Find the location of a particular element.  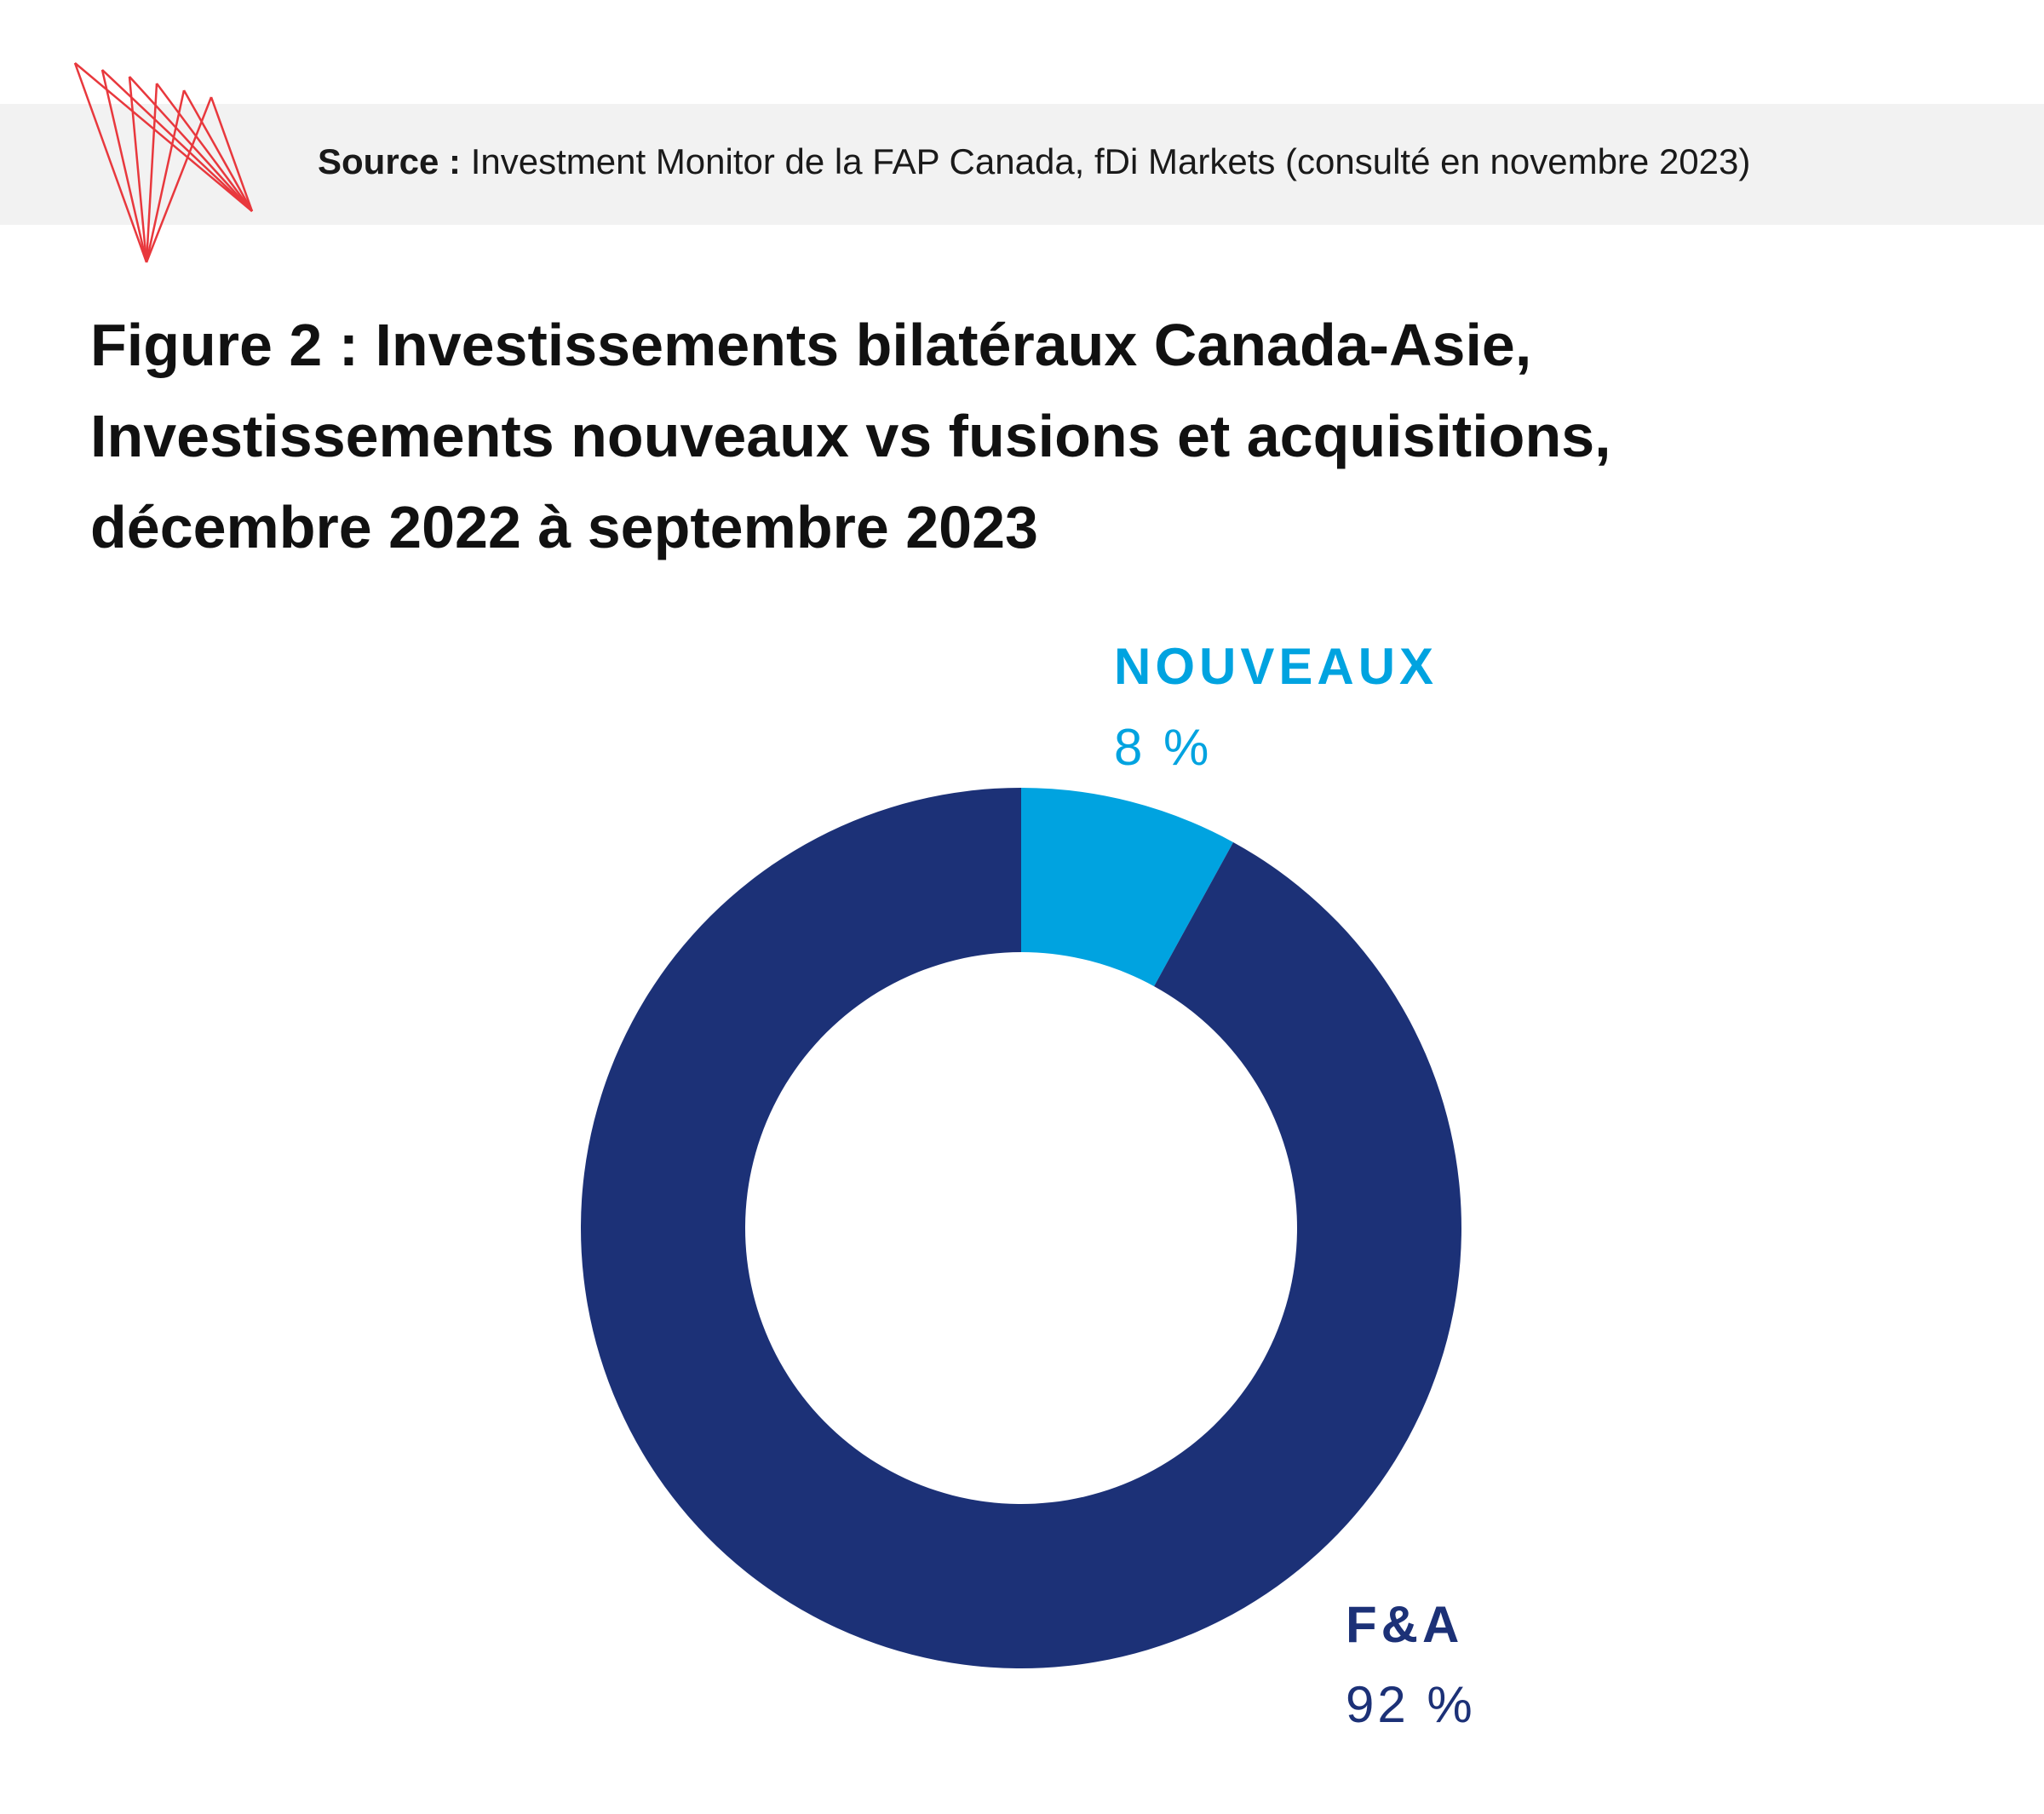

logo-icon is located at coordinates (163, 163).